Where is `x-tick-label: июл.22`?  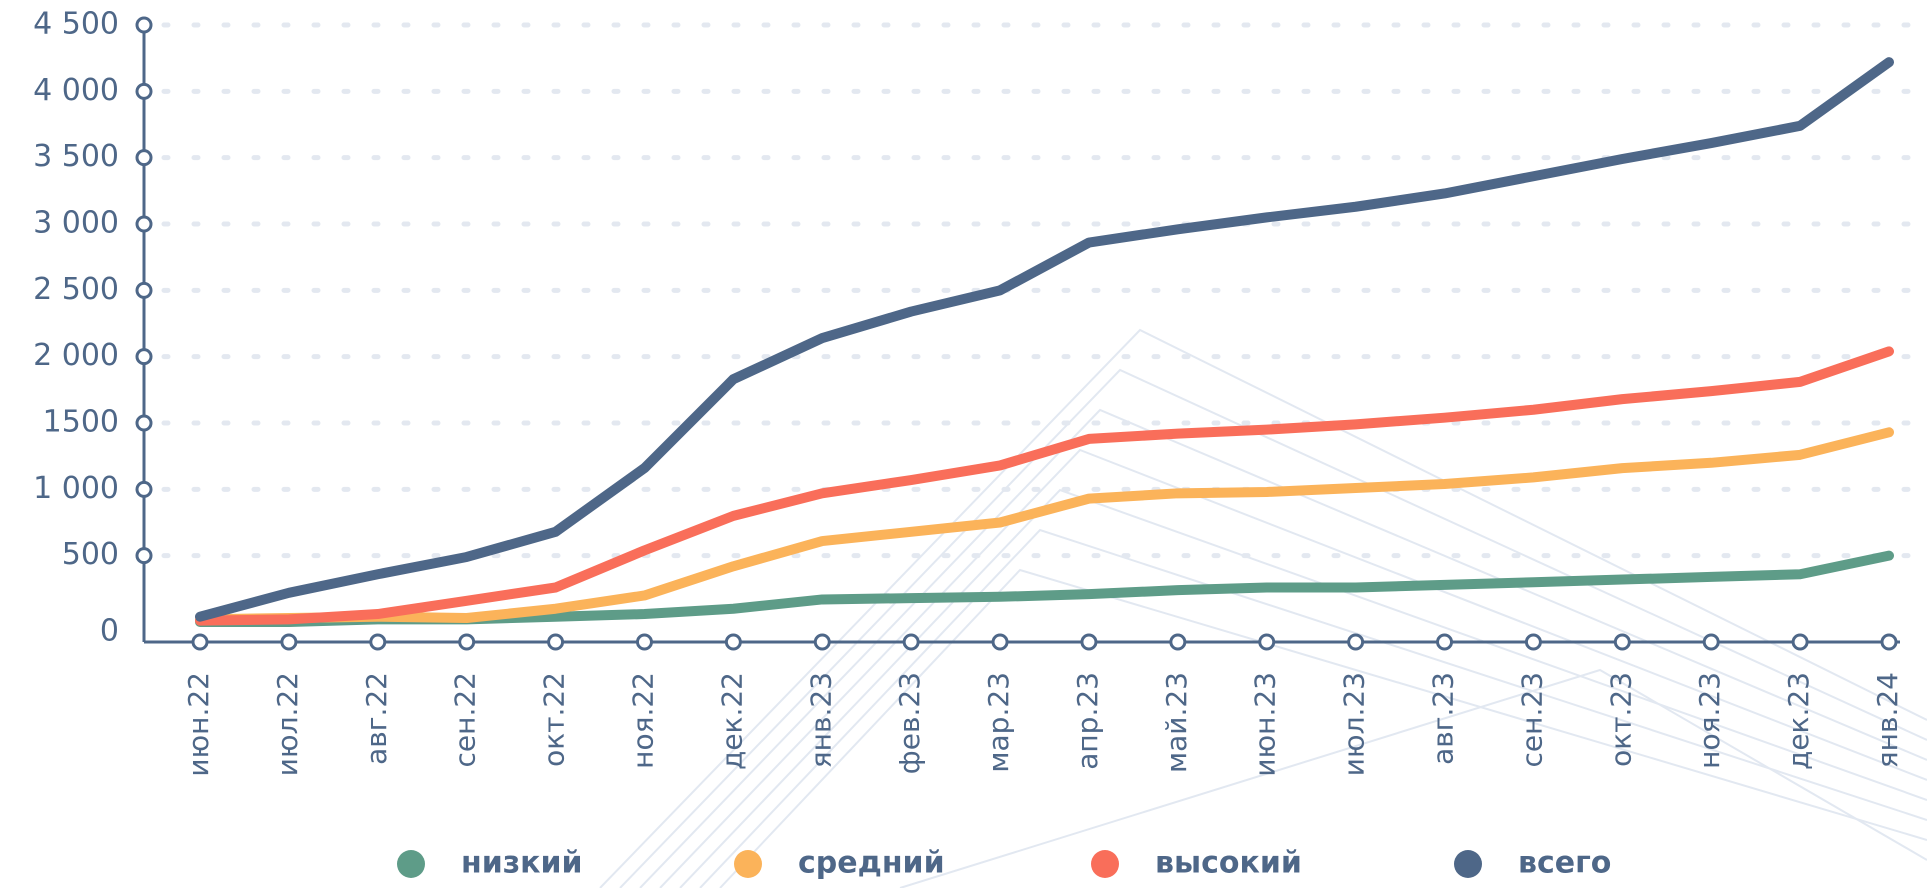
x-tick-label: июл.22 is located at coordinates (287, 724).